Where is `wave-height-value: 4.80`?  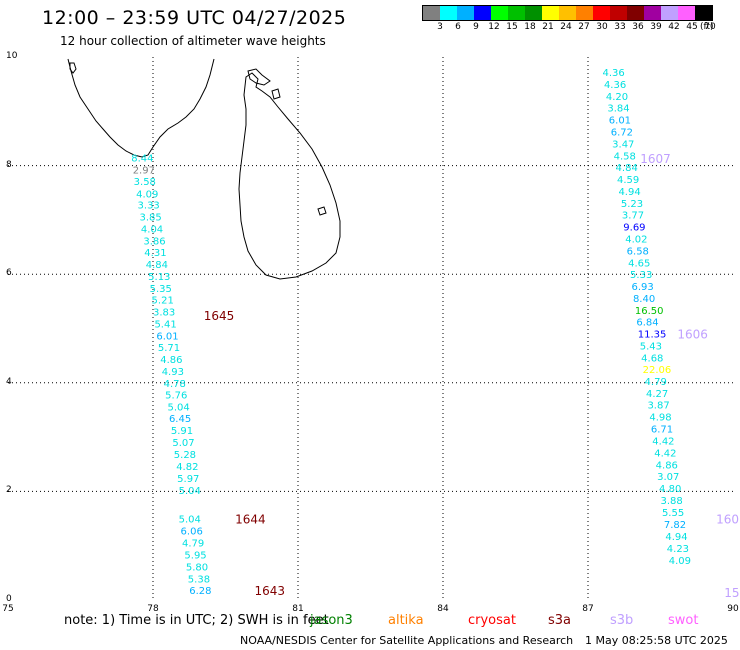
wave-height-value: 4.80 is located at coordinates (670, 489).